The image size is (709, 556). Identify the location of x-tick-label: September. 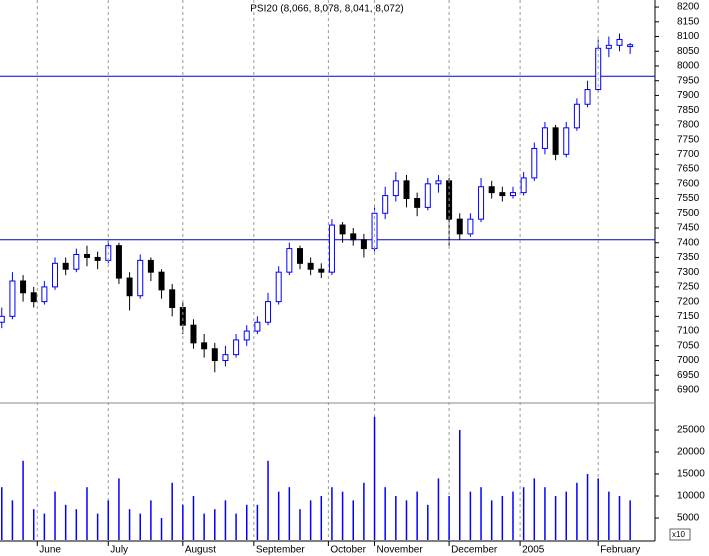
(281, 550).